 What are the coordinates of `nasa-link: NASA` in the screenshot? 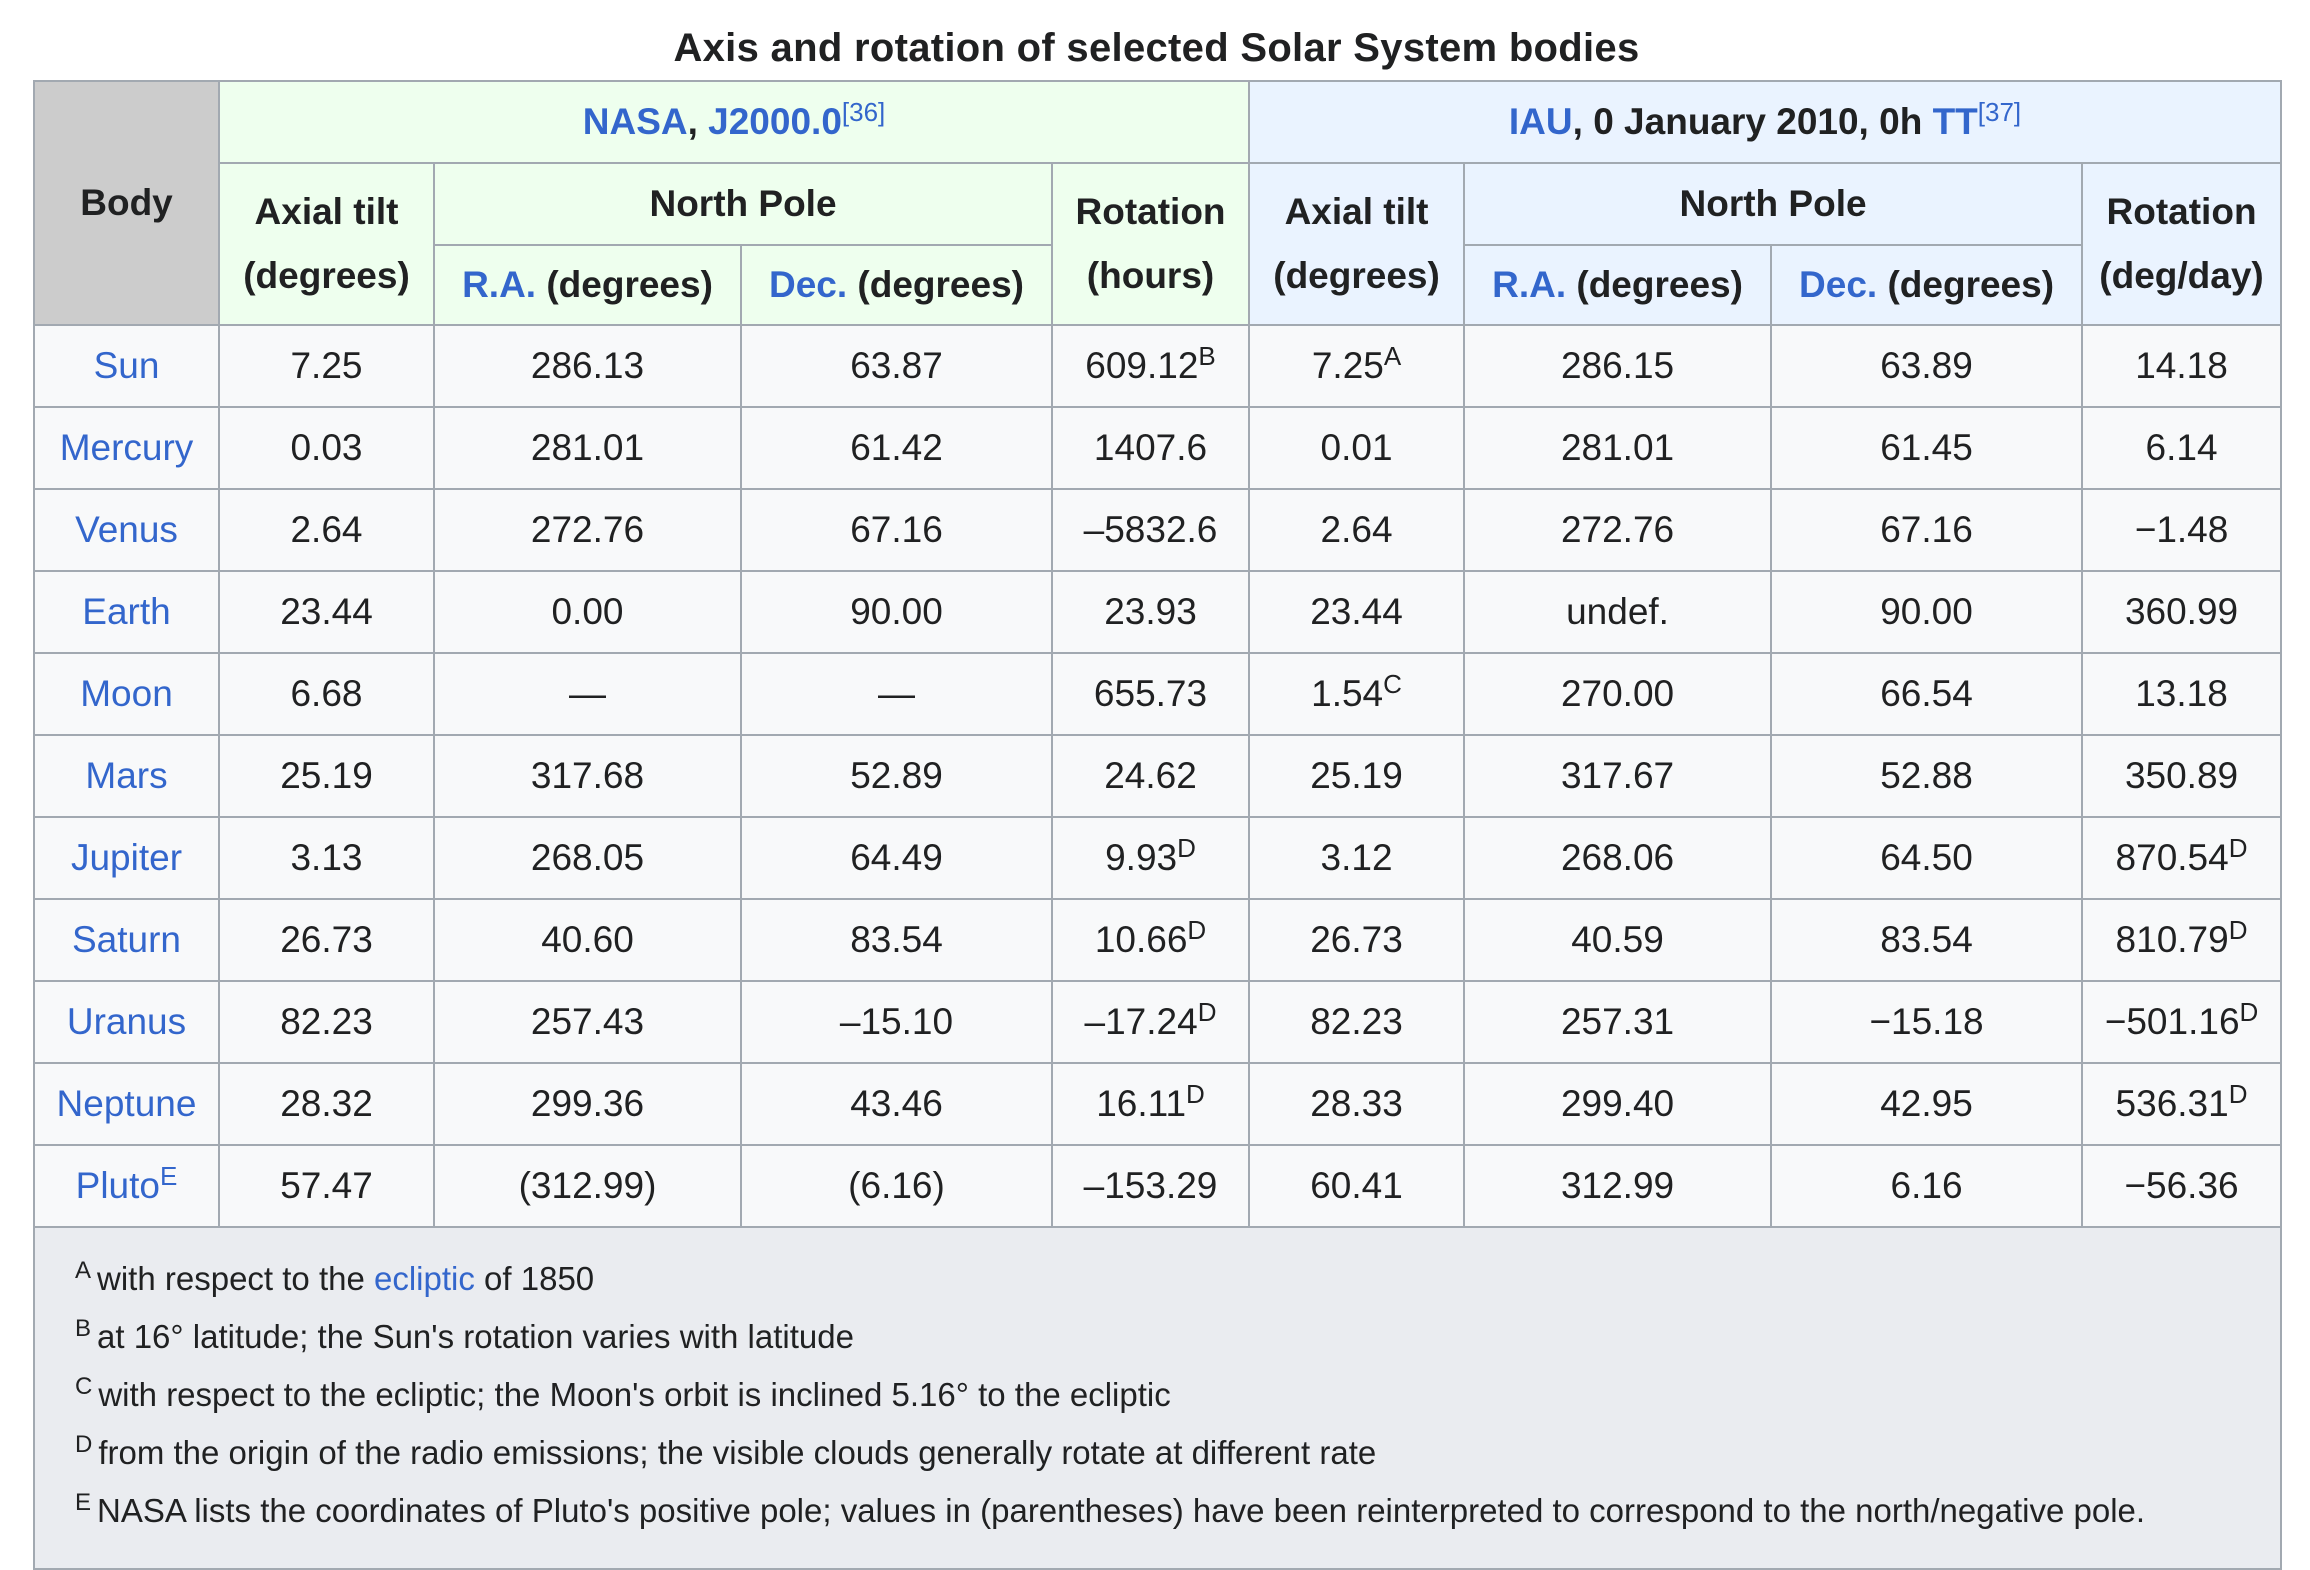 It's located at (635, 121).